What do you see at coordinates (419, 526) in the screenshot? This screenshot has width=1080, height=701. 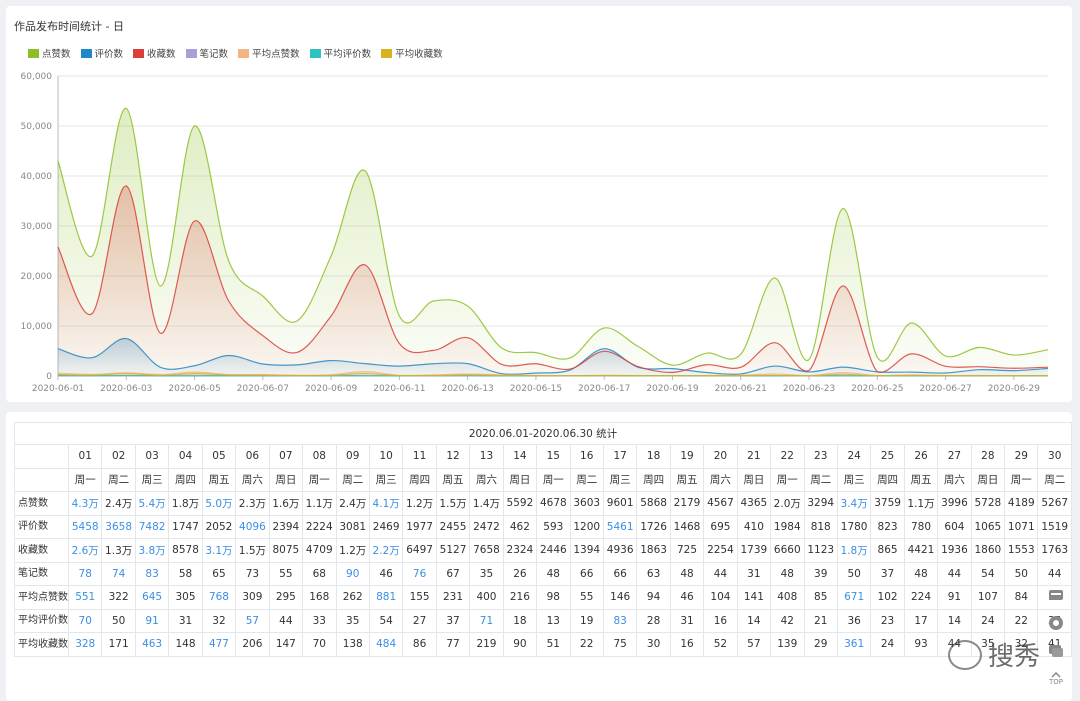 I see `table-cell: 1977` at bounding box center [419, 526].